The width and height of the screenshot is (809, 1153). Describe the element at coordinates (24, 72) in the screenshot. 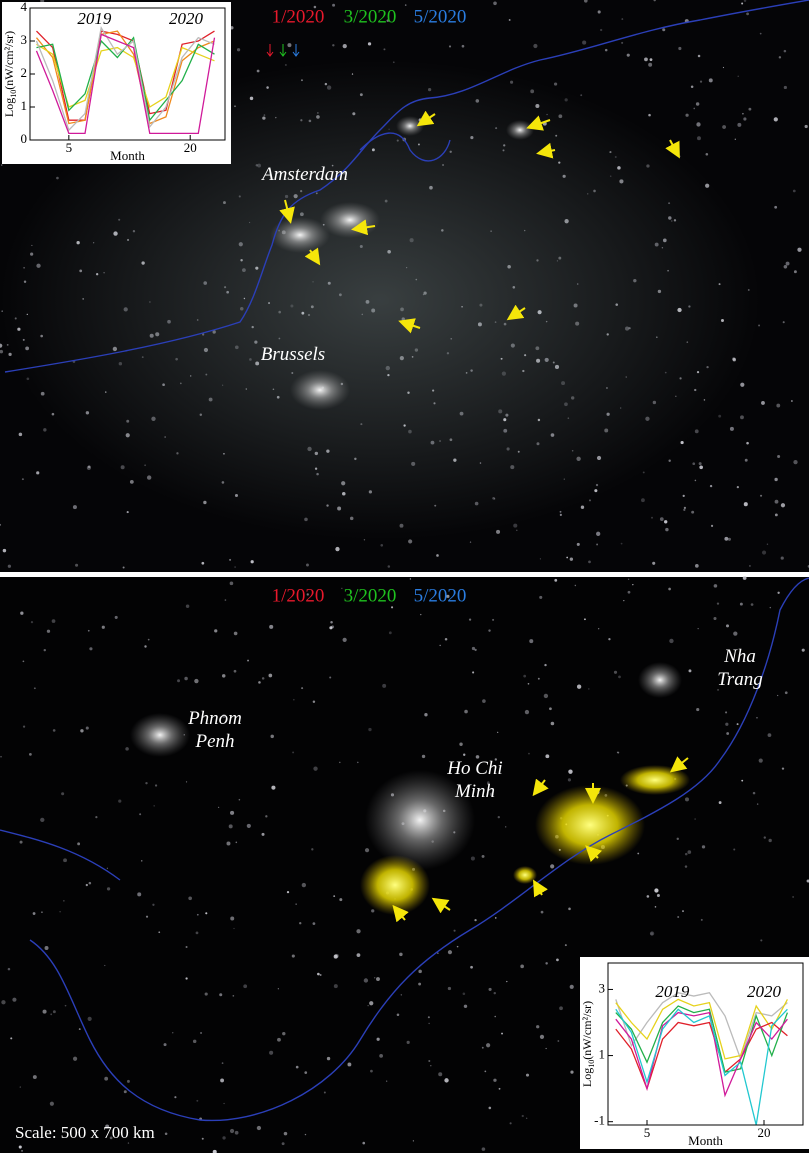

I see `y-tick-label: 2` at that location.